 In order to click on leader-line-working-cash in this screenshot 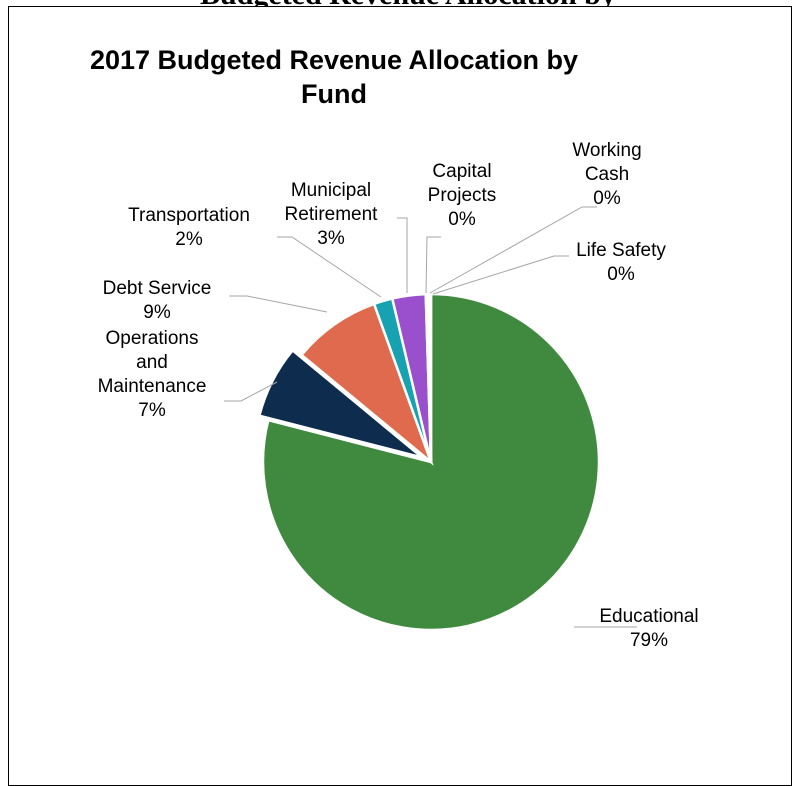, I will do `click(513, 250)`.